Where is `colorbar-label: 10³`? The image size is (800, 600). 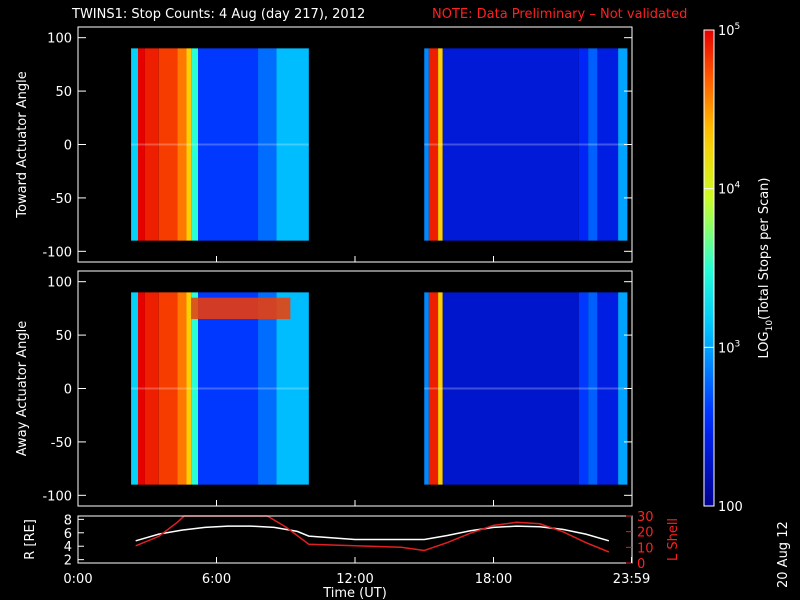
colorbar-label: 10³ is located at coordinates (729, 347).